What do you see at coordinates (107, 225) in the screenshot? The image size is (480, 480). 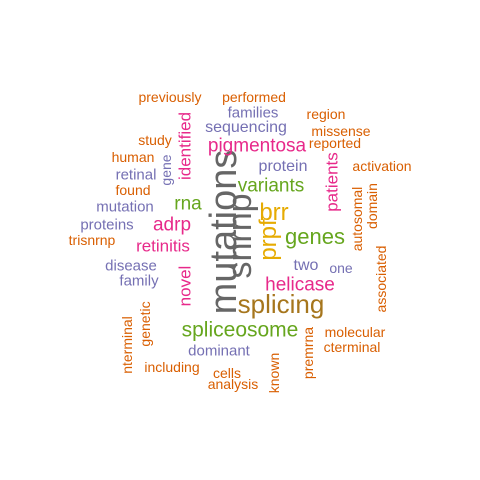 I see `word-proteins: proteins` at bounding box center [107, 225].